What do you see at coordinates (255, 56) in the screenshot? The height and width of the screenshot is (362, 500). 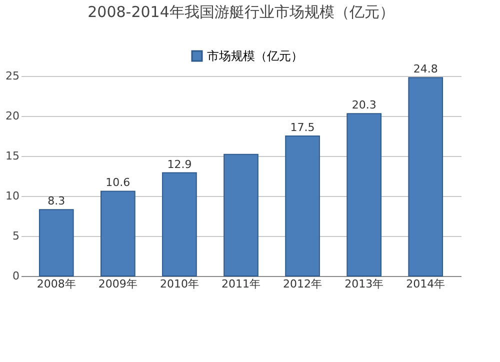 I see `legend-label: 市场规模（亿元）` at bounding box center [255, 56].